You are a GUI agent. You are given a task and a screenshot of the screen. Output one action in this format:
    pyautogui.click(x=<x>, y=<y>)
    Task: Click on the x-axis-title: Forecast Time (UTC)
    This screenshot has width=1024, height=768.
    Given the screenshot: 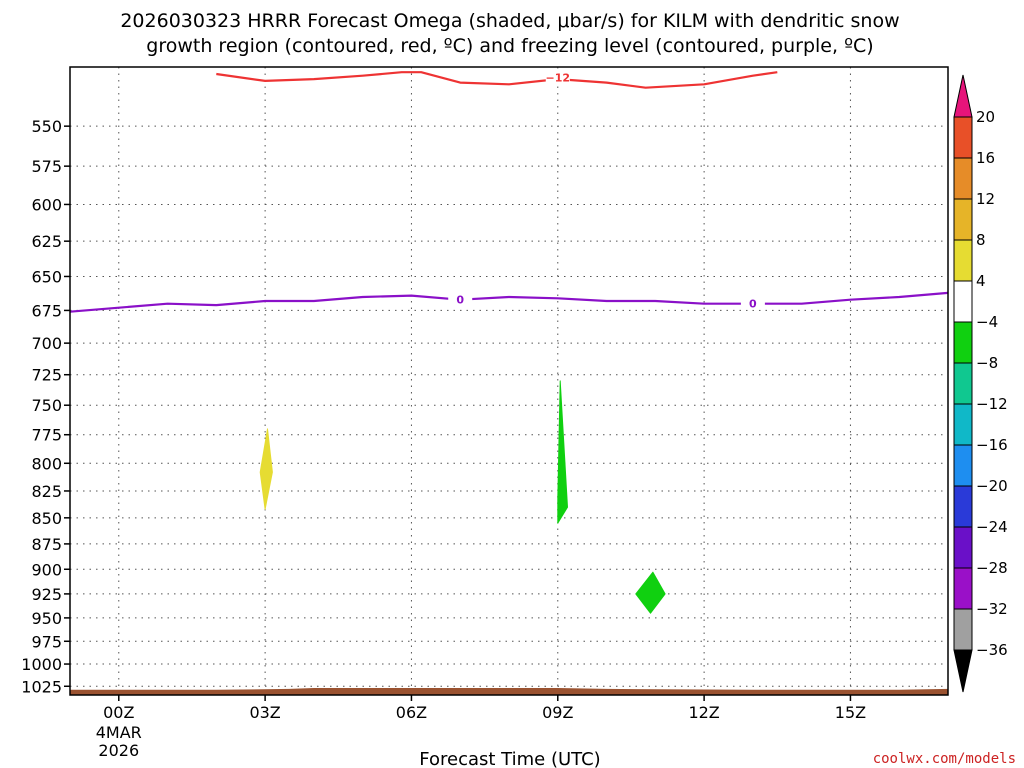 What is the action you would take?
    pyautogui.click(x=509, y=758)
    